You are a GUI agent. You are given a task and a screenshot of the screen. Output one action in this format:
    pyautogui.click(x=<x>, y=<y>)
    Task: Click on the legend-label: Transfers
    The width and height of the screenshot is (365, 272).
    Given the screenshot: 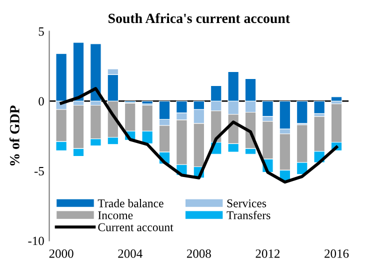 What is the action you would take?
    pyautogui.click(x=248, y=215)
    